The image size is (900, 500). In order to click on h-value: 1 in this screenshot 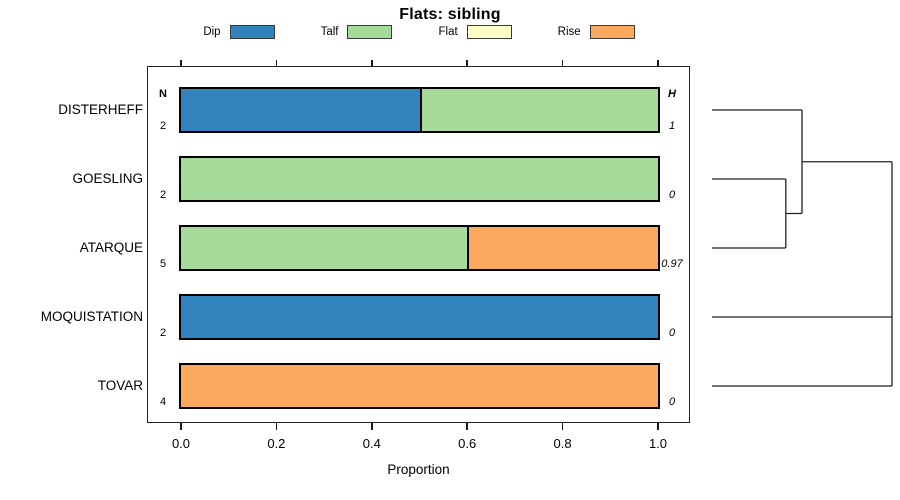, I will do `click(672, 126)`.